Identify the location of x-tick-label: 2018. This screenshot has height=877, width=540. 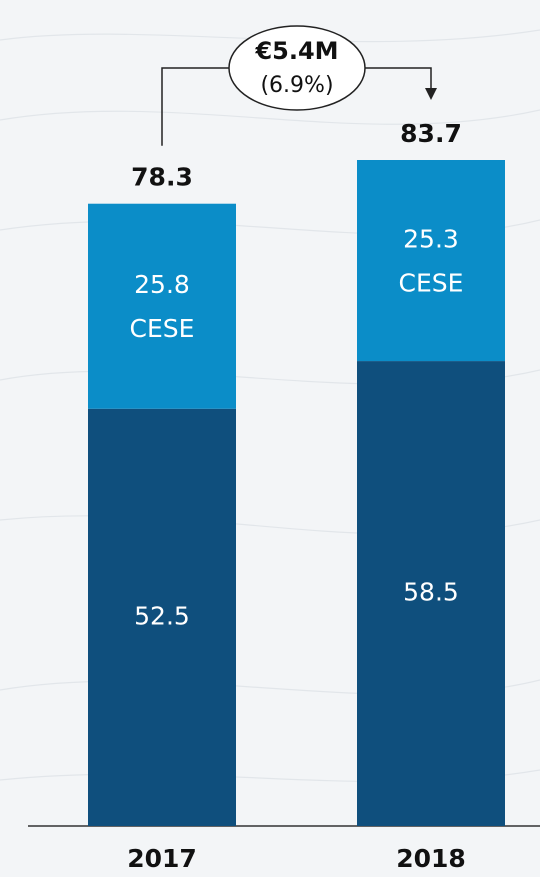
(431, 858).